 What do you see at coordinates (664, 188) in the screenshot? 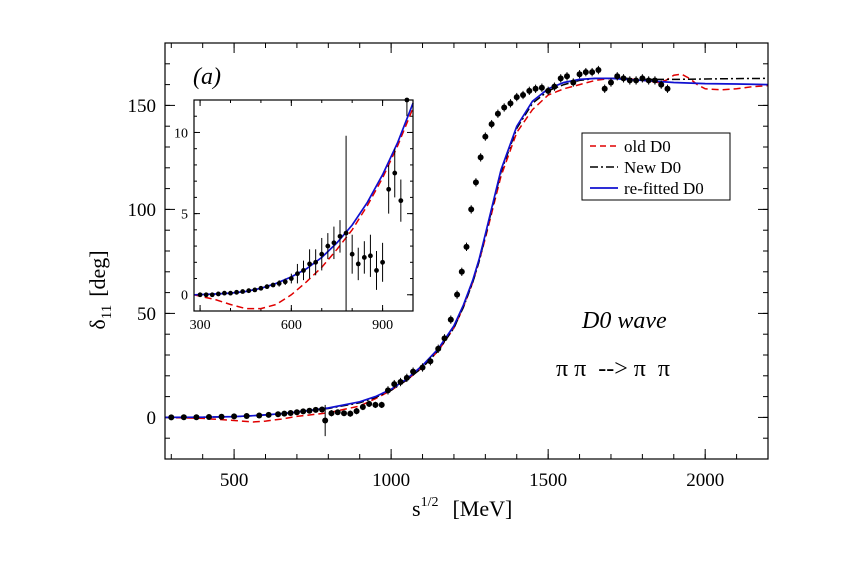
I see `legend-label-refitted-d0: re-fitted D0` at bounding box center [664, 188].